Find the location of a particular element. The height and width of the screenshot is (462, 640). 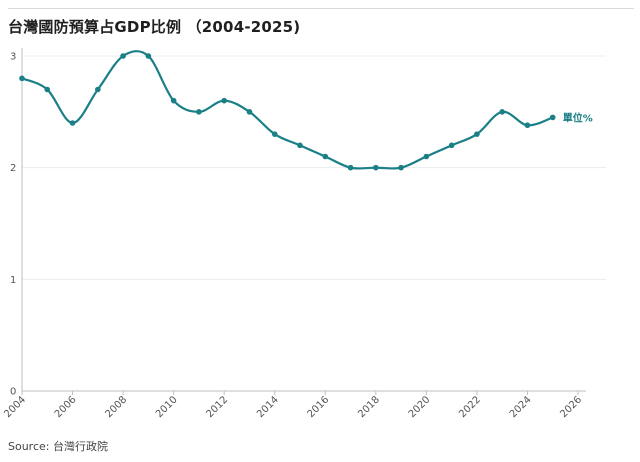

source-note: Source: 台灣行政院 is located at coordinates (58, 446).